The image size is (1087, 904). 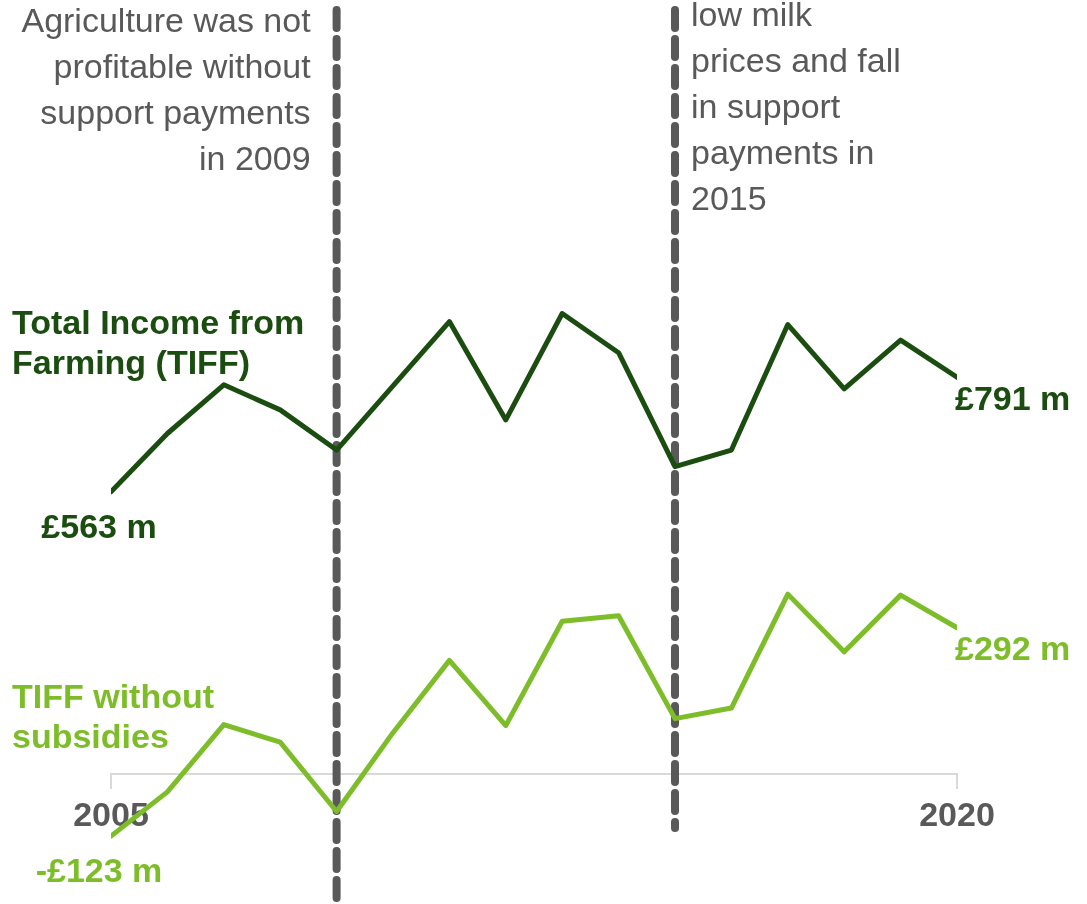 What do you see at coordinates (113, 716) in the screenshot?
I see `series-label: TIFF without subsidies` at bounding box center [113, 716].